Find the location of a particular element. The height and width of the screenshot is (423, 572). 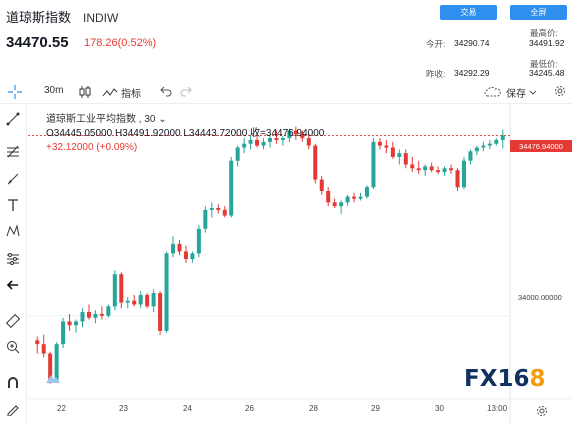

trade-button: 交易 is located at coordinates (468, 12).